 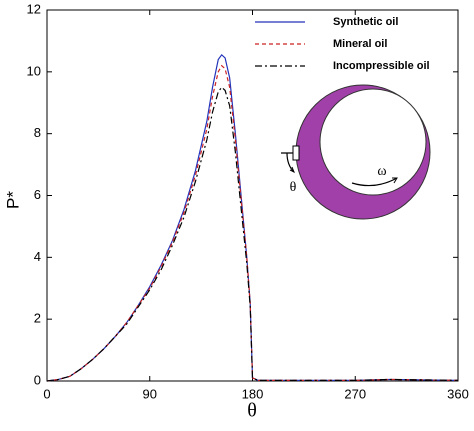 What do you see at coordinates (46, 393) in the screenshot?
I see `x-tick-label: 0` at bounding box center [46, 393].